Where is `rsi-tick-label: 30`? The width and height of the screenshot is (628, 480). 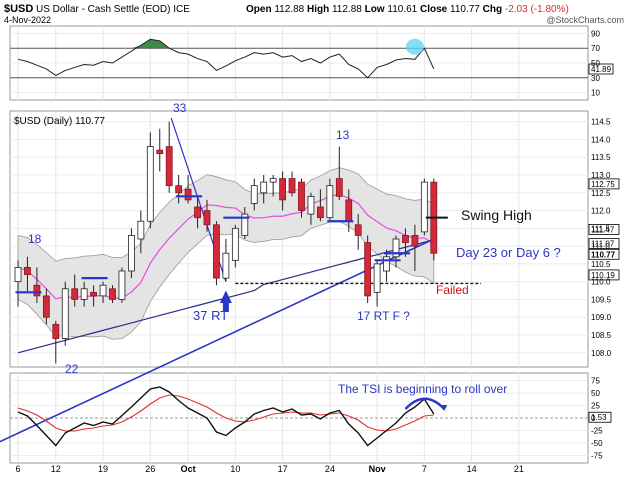
rsi-tick-label: 30 is located at coordinates (595, 78).